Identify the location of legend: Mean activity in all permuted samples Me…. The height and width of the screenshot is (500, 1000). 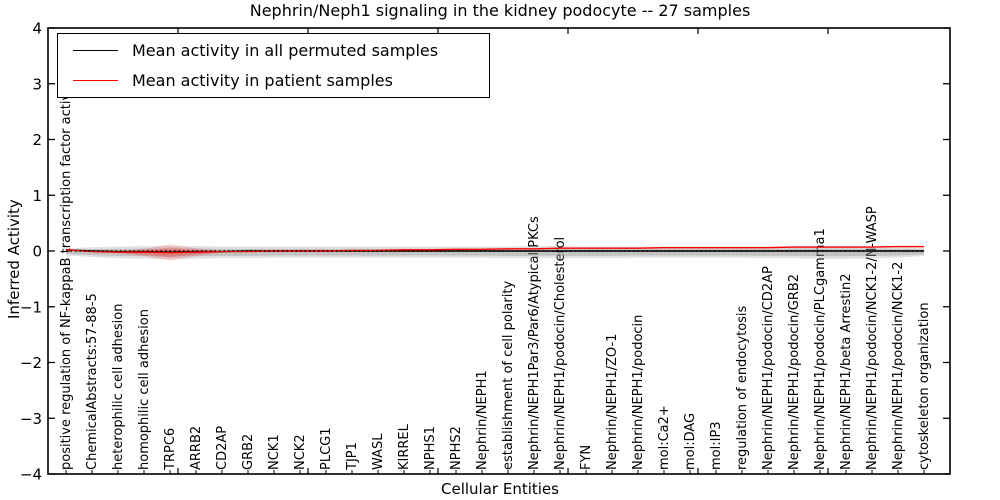
(273, 65).